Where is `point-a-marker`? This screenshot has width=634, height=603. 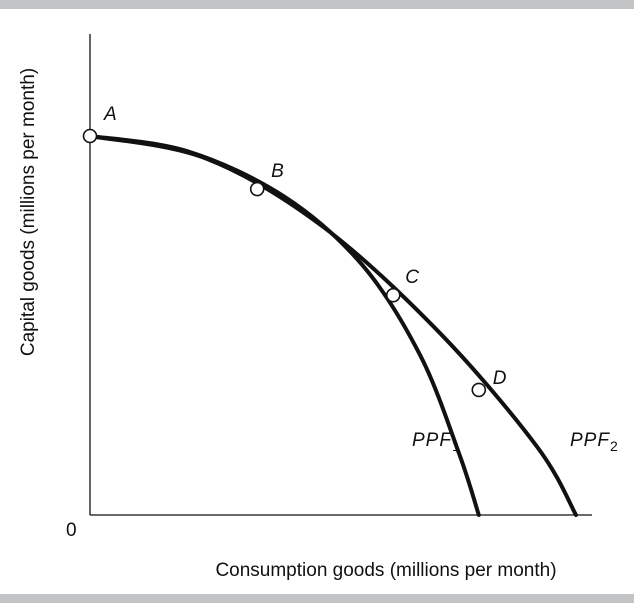
point-a-marker is located at coordinates (90, 136).